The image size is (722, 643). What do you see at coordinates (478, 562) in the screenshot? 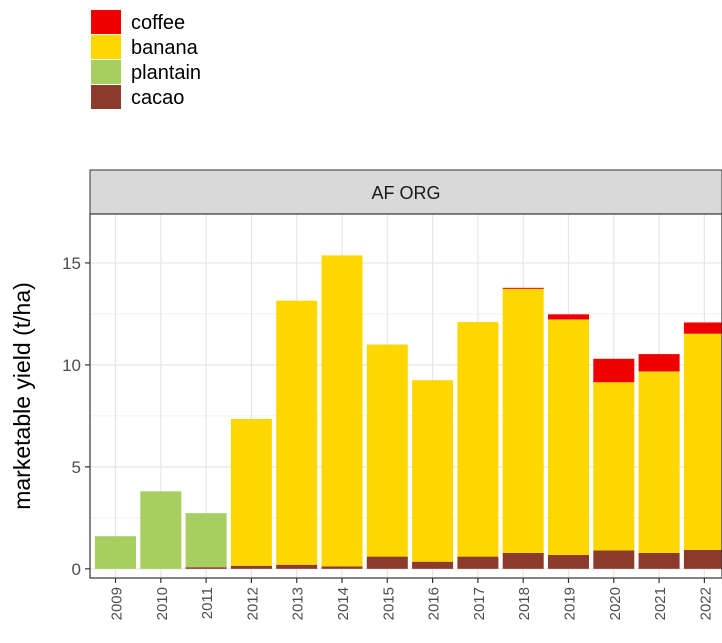
I see `bar-cacao-2017` at bounding box center [478, 562].